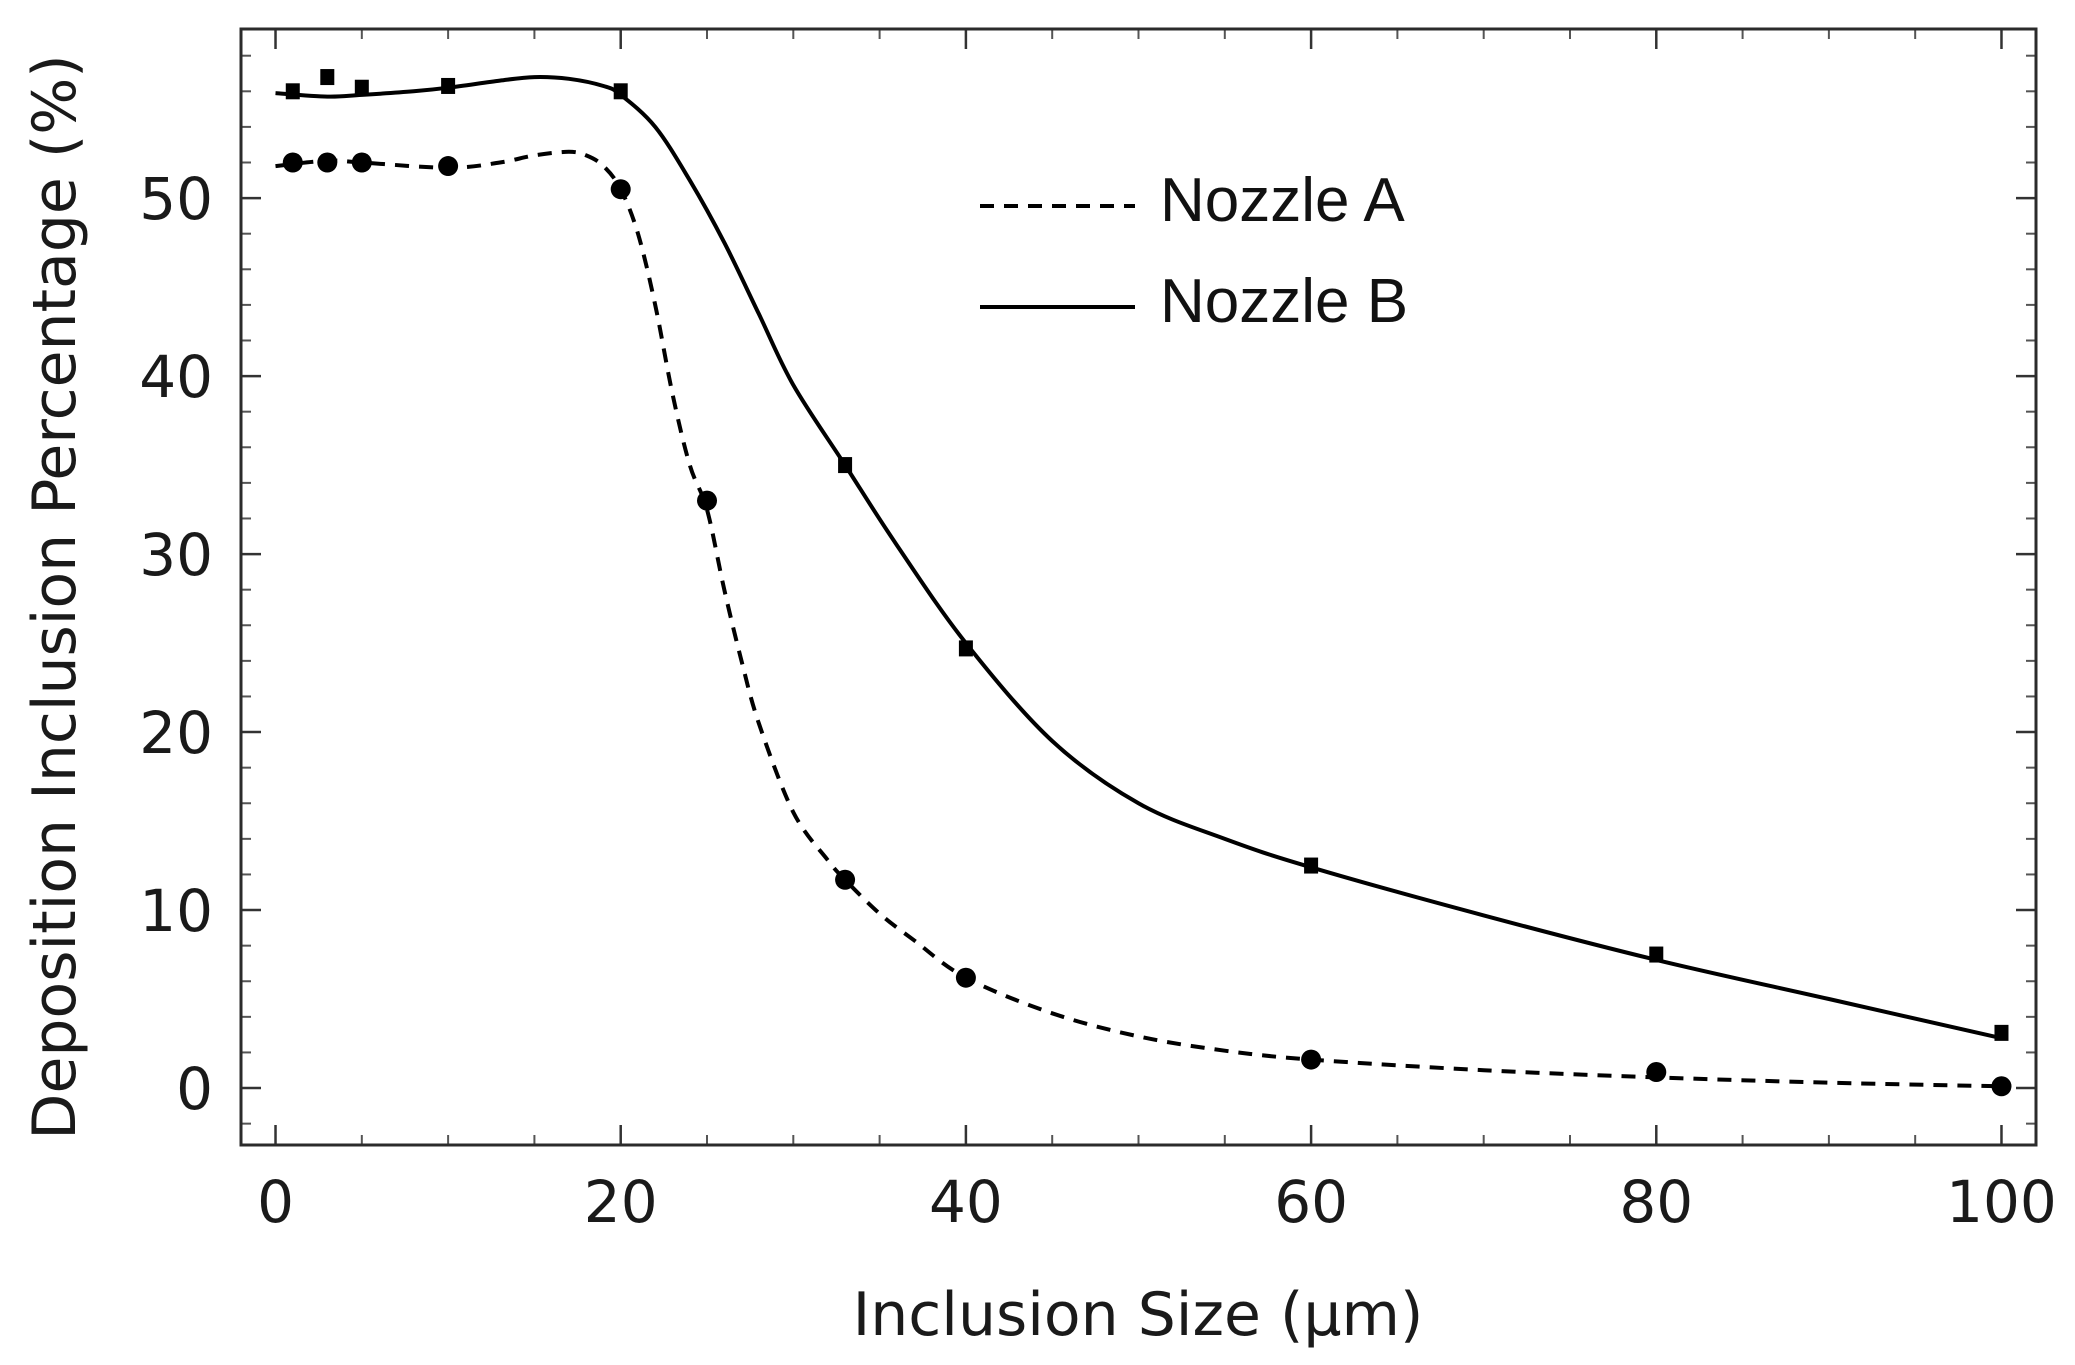  What do you see at coordinates (1656, 1202) in the screenshot?
I see `x-tick-label: 80` at bounding box center [1656, 1202].